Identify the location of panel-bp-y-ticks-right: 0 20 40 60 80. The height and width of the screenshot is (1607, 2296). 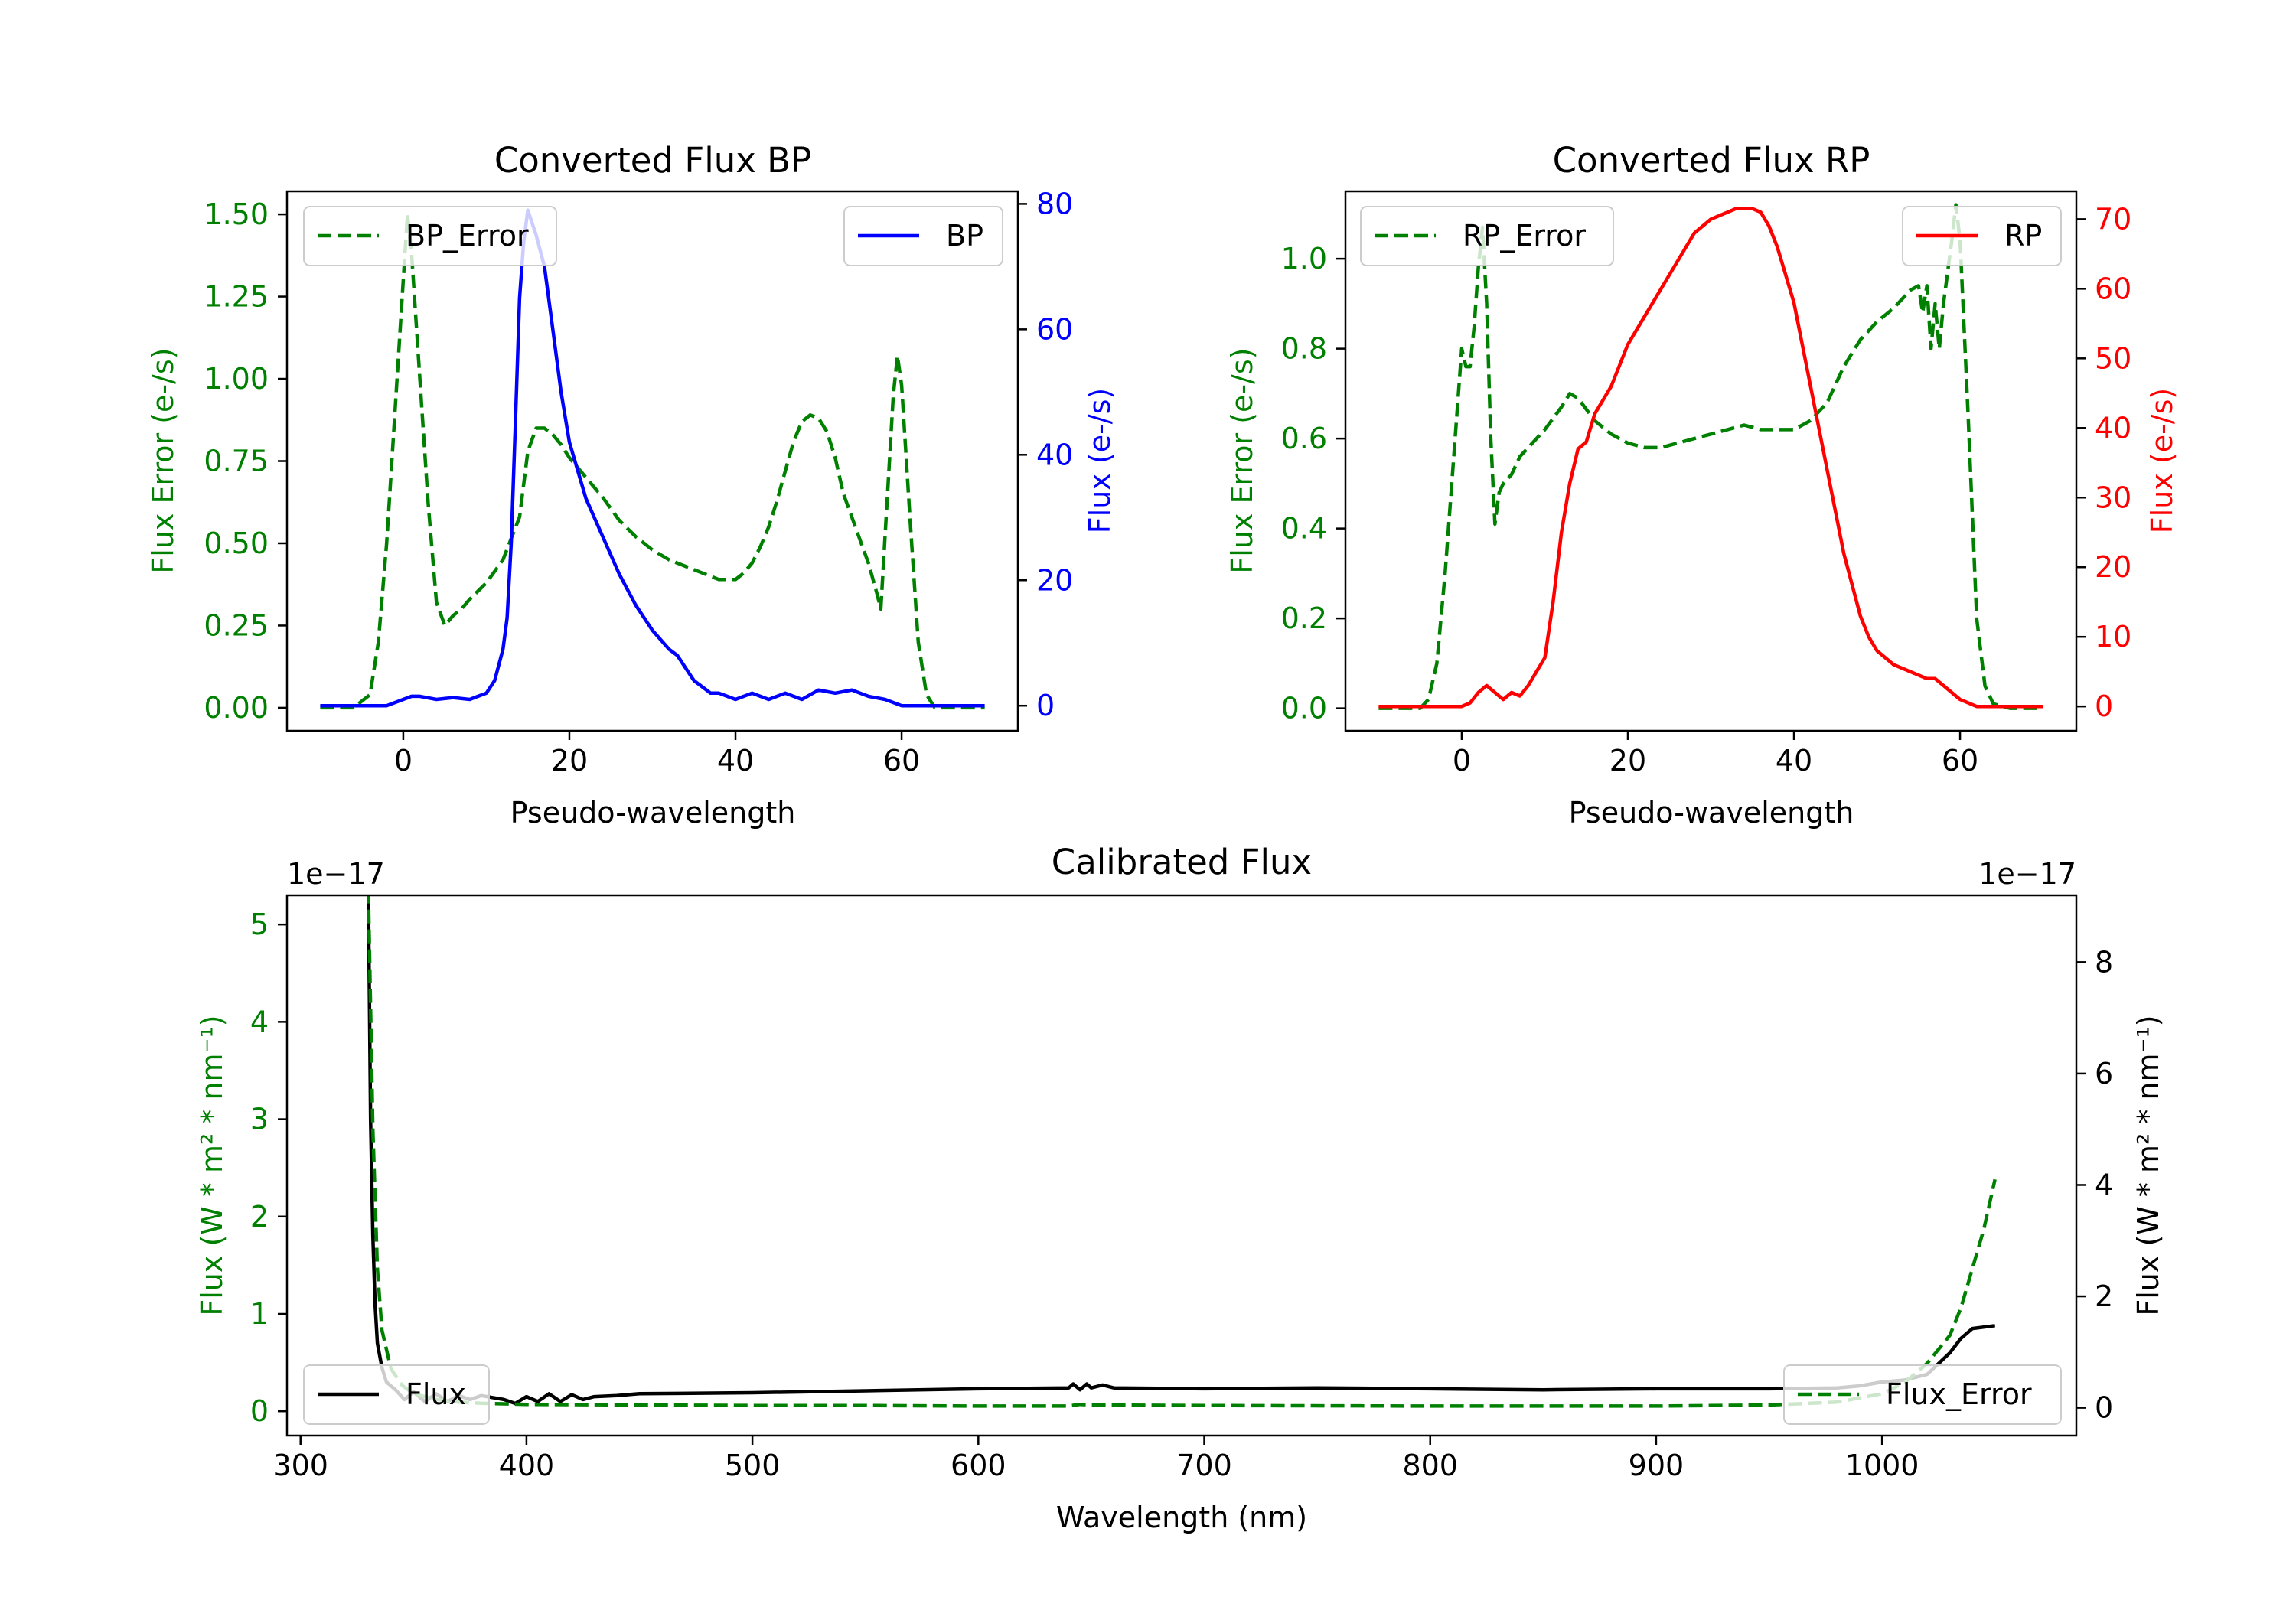
(1045, 454).